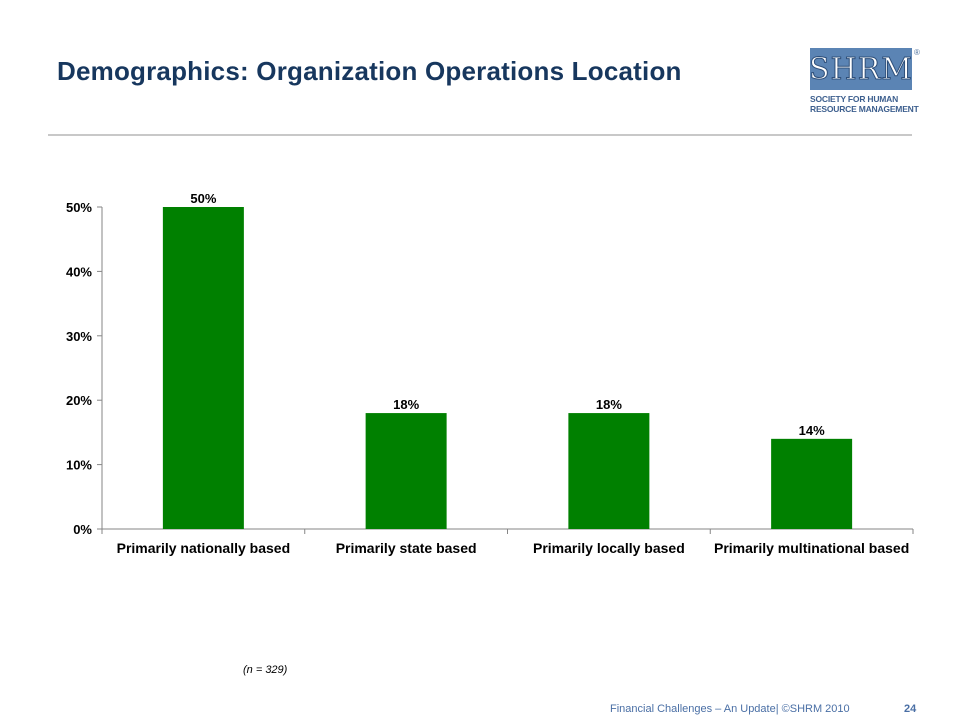 Image resolution: width=960 pixels, height=720 pixels. I want to click on data-label: 50%, so click(203, 198).